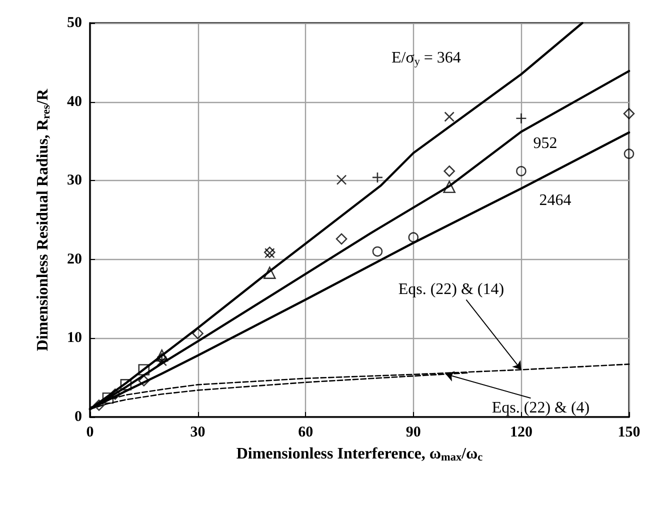  What do you see at coordinates (545, 143) in the screenshot?
I see `series-label: 952` at bounding box center [545, 143].